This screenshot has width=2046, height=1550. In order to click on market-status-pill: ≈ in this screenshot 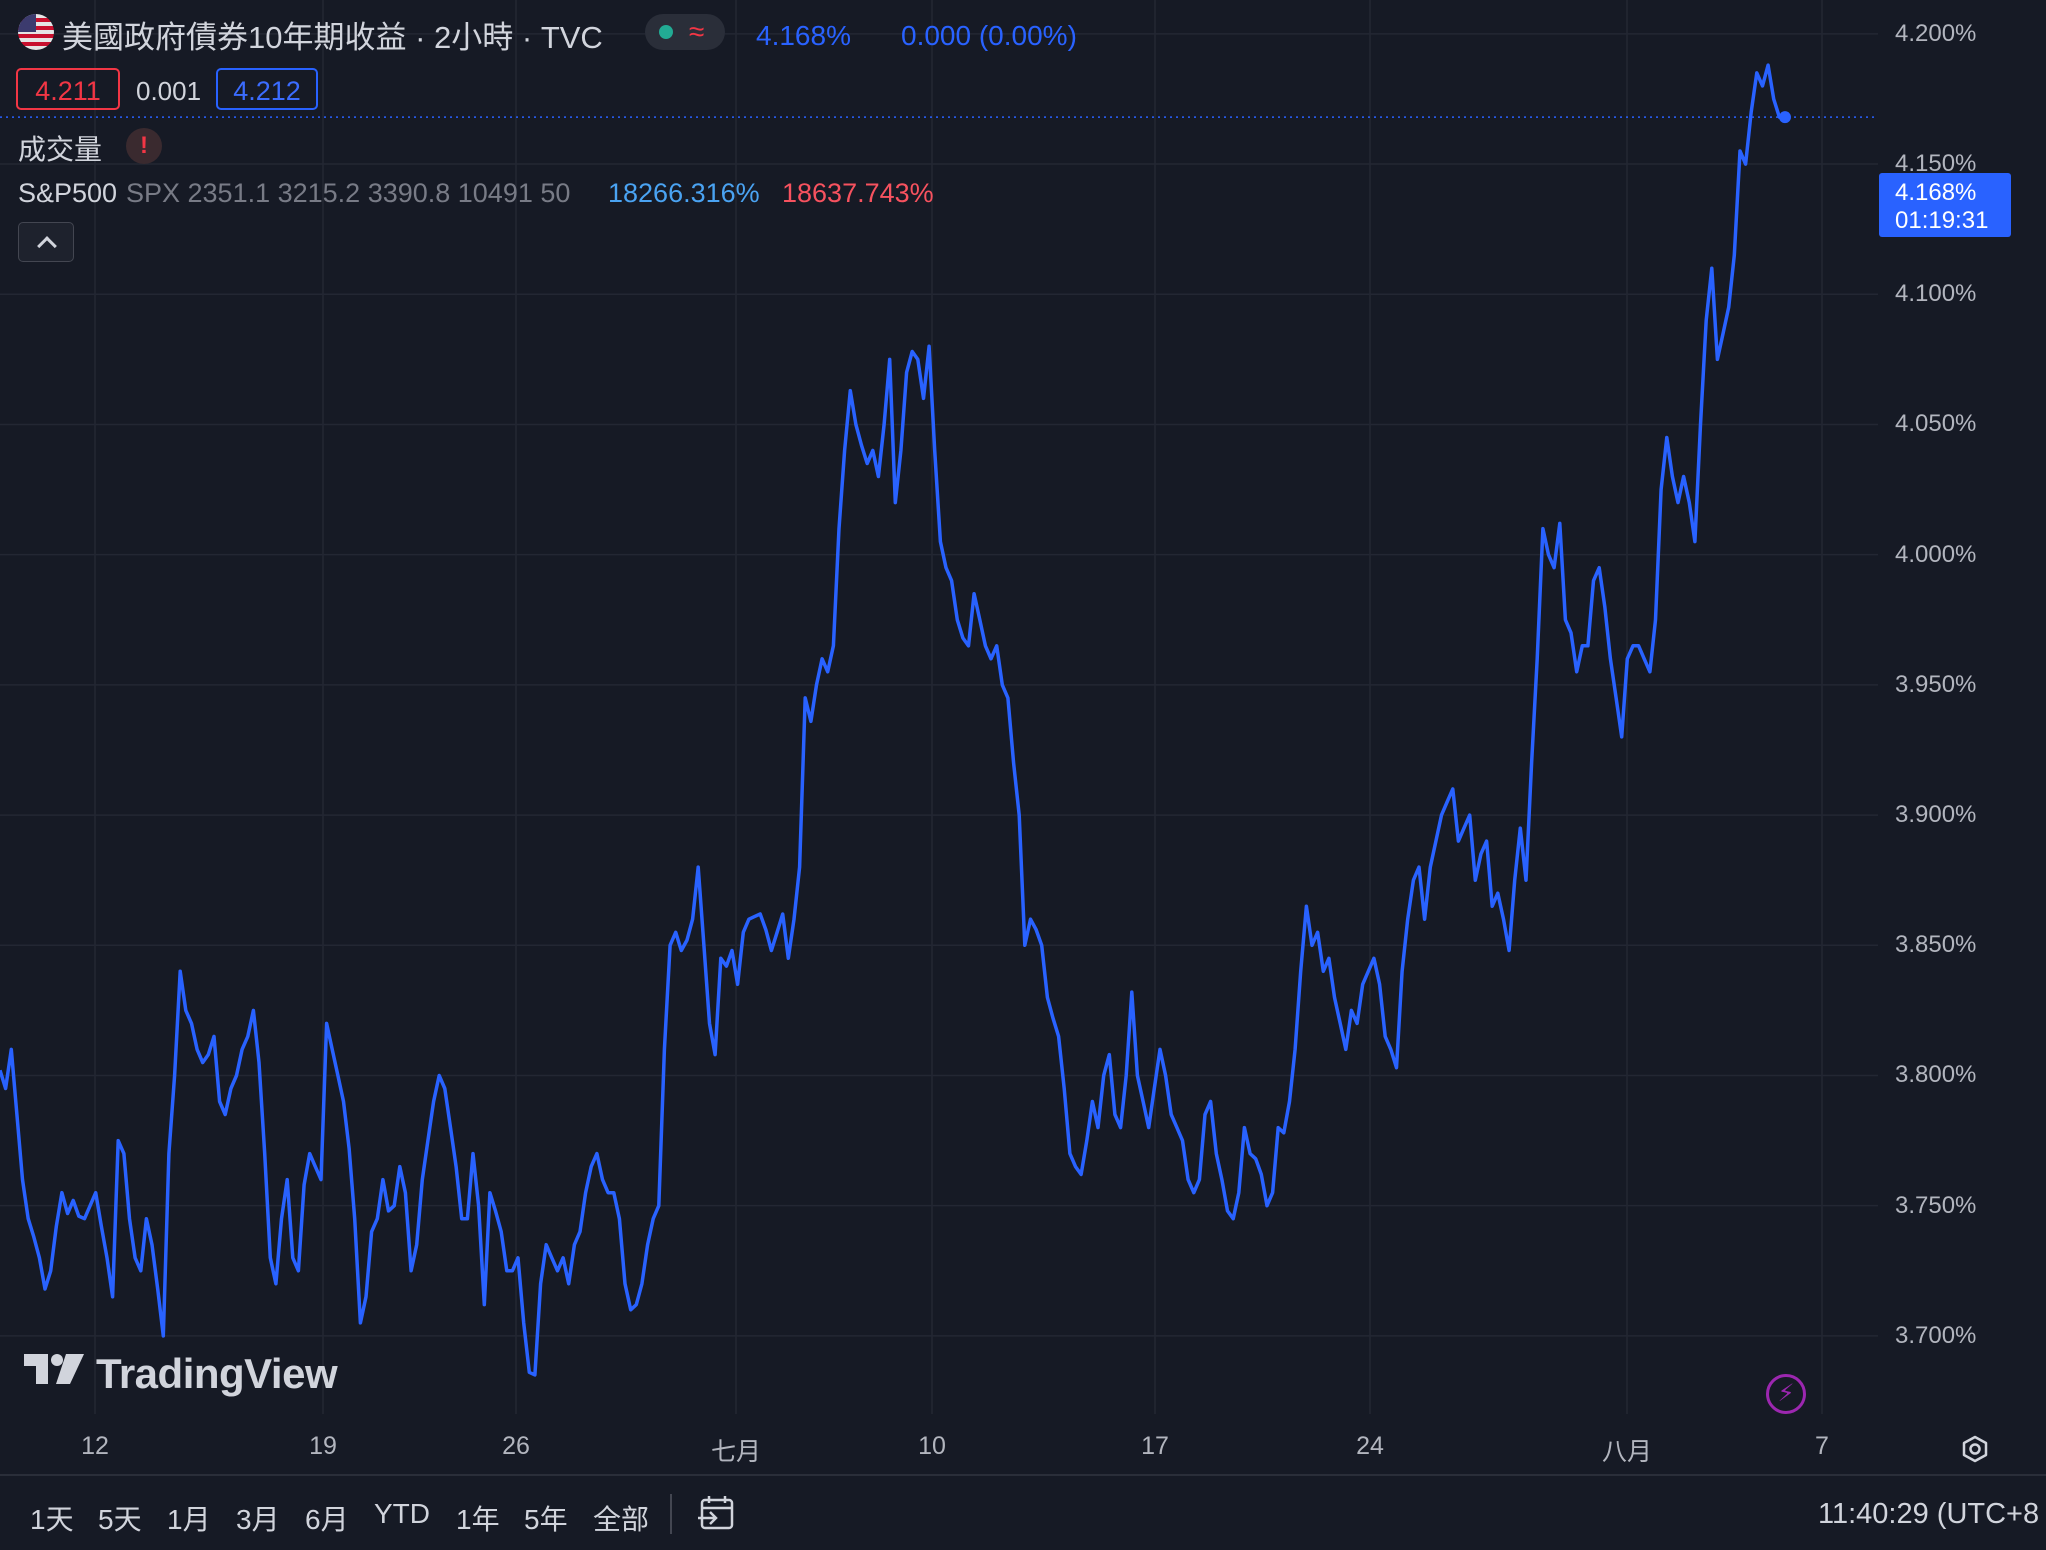, I will do `click(685, 32)`.